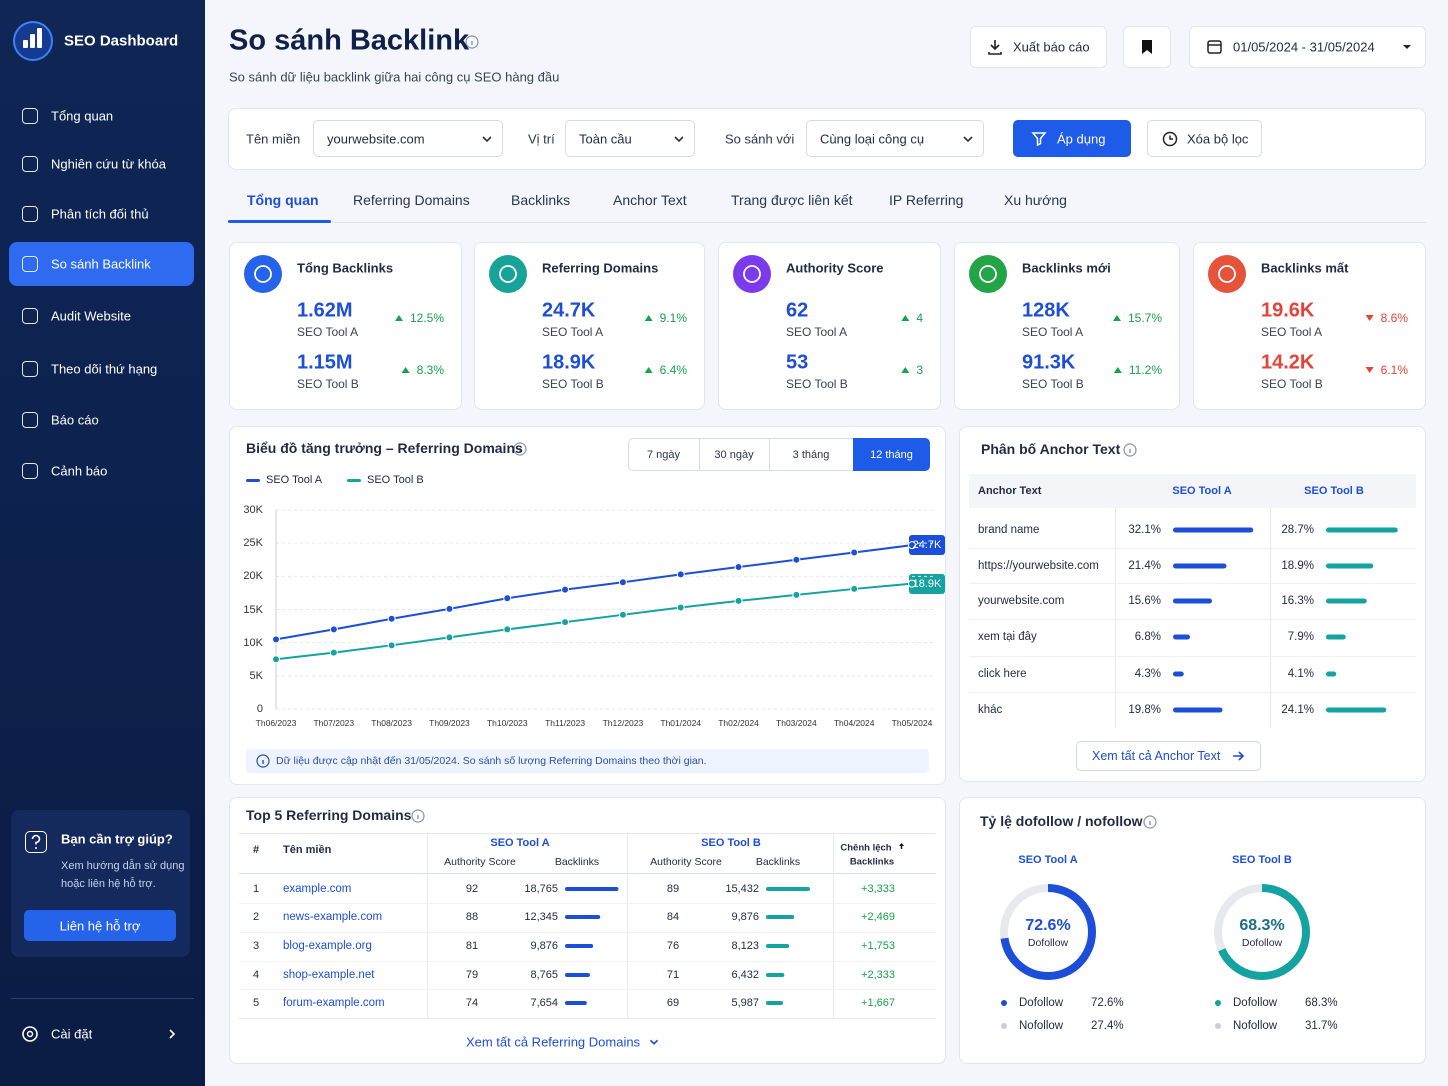 The height and width of the screenshot is (1086, 1448). Describe the element at coordinates (75, 420) in the screenshot. I see `nav-item: Báo cáo` at that location.